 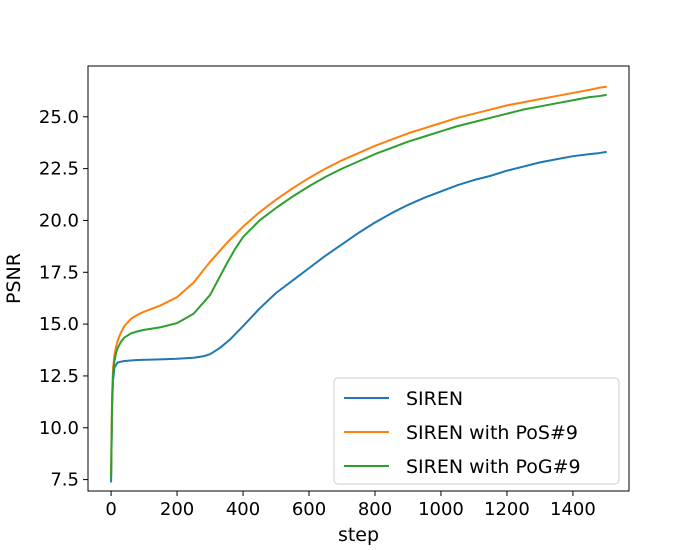 What do you see at coordinates (492, 433) in the screenshot?
I see `legend-label-1: SIREN with PoS#9` at bounding box center [492, 433].